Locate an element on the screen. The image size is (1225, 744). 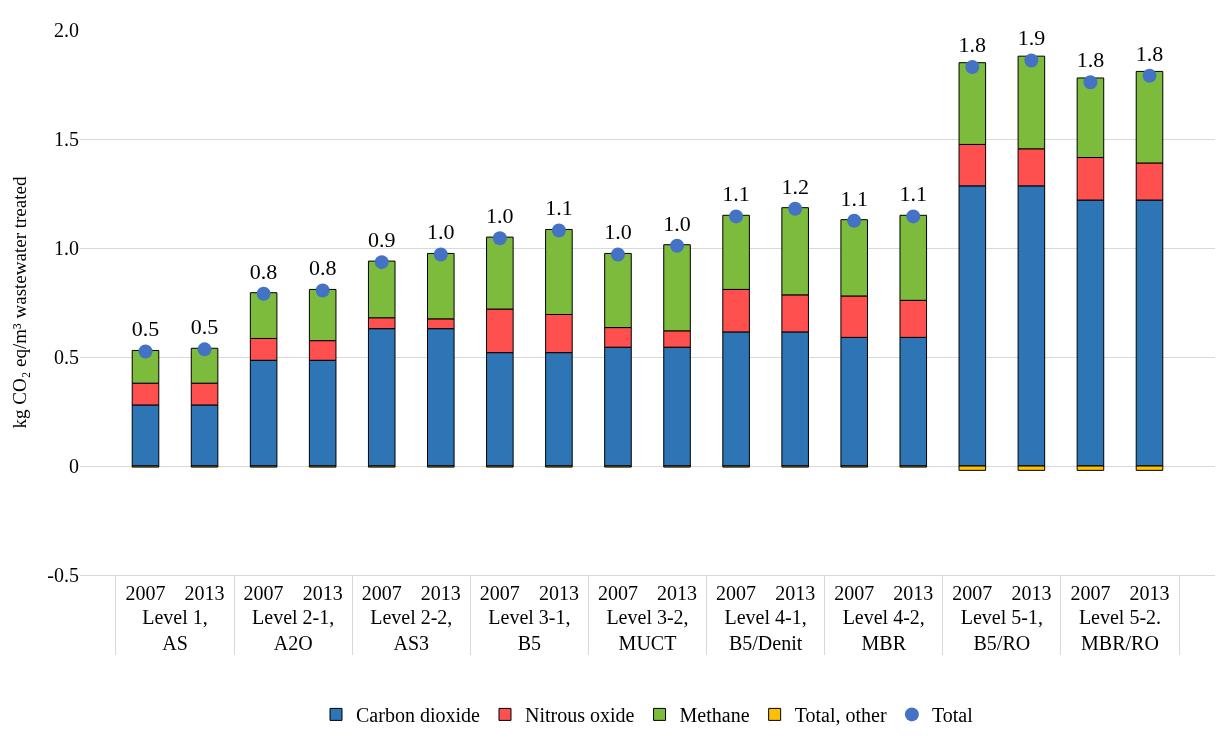
y-tick-label: 1.0 is located at coordinates (66, 248).